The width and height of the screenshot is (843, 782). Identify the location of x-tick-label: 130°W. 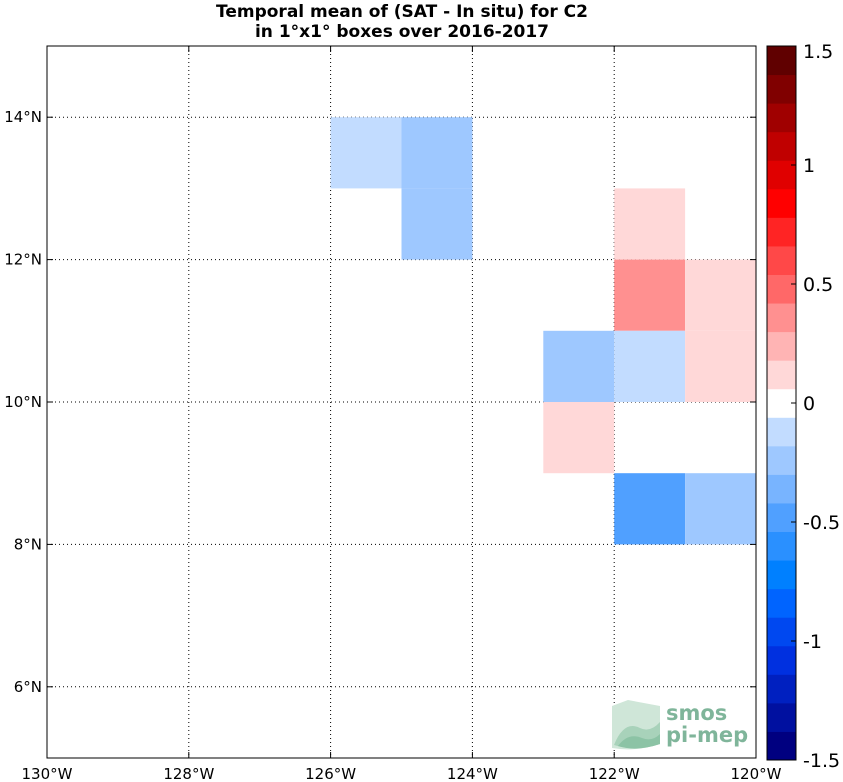
(47, 773).